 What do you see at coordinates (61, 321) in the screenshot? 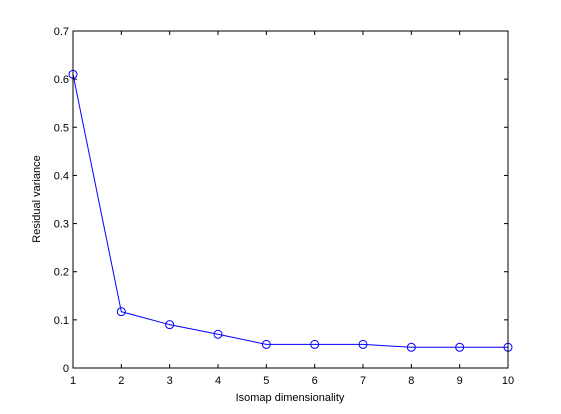
I see `y-tick-label: 0.1` at bounding box center [61, 321].